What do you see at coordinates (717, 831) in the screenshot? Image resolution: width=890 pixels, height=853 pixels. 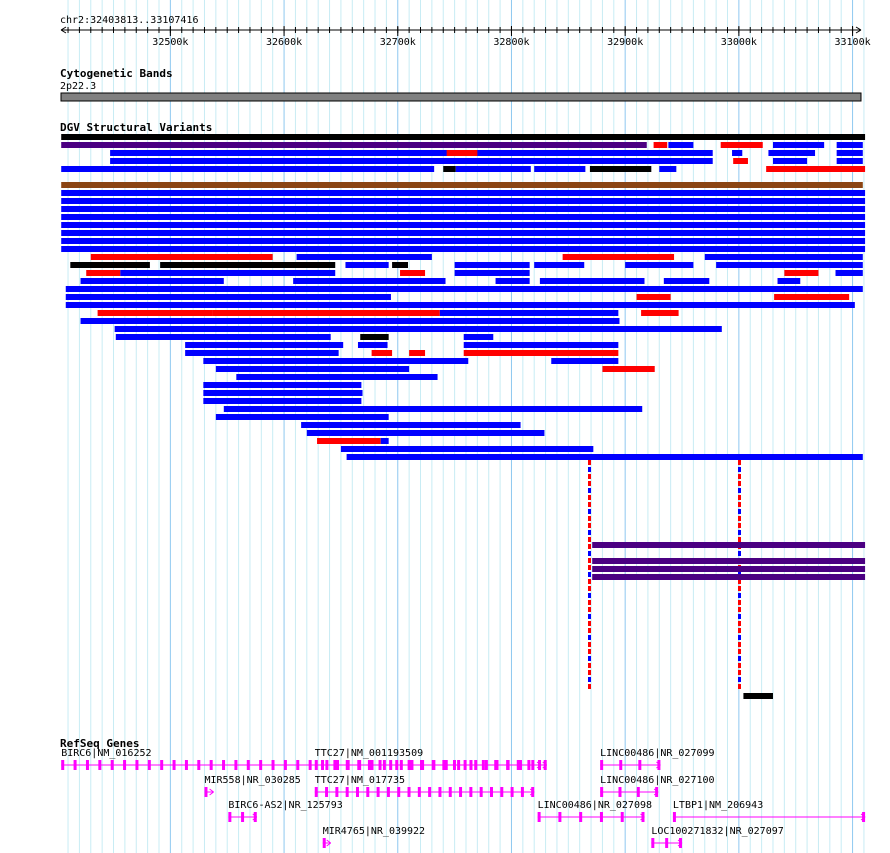 I see `gene-label: LOC100271832|NR_027097` at bounding box center [717, 831].